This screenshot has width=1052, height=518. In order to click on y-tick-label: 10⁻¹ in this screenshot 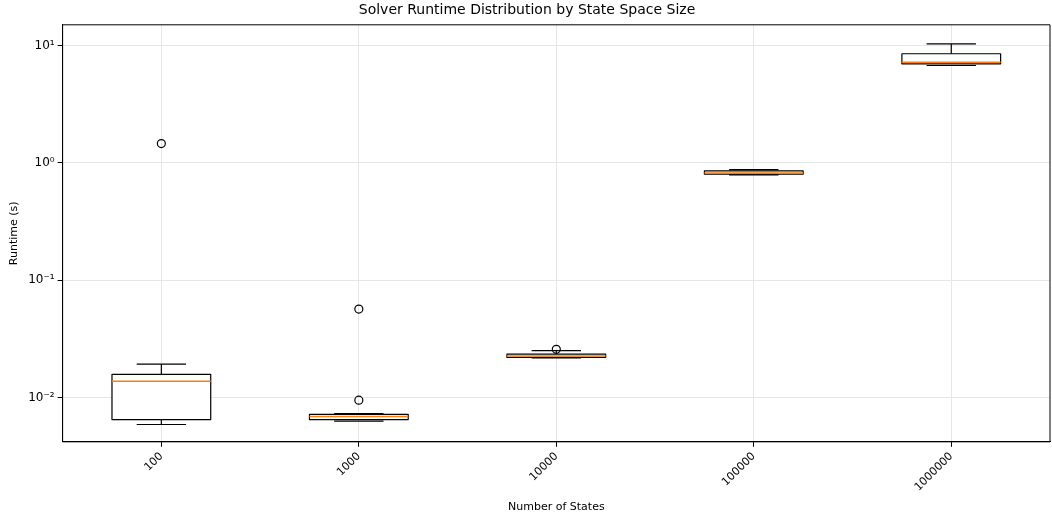, I will do `click(41, 279)`.